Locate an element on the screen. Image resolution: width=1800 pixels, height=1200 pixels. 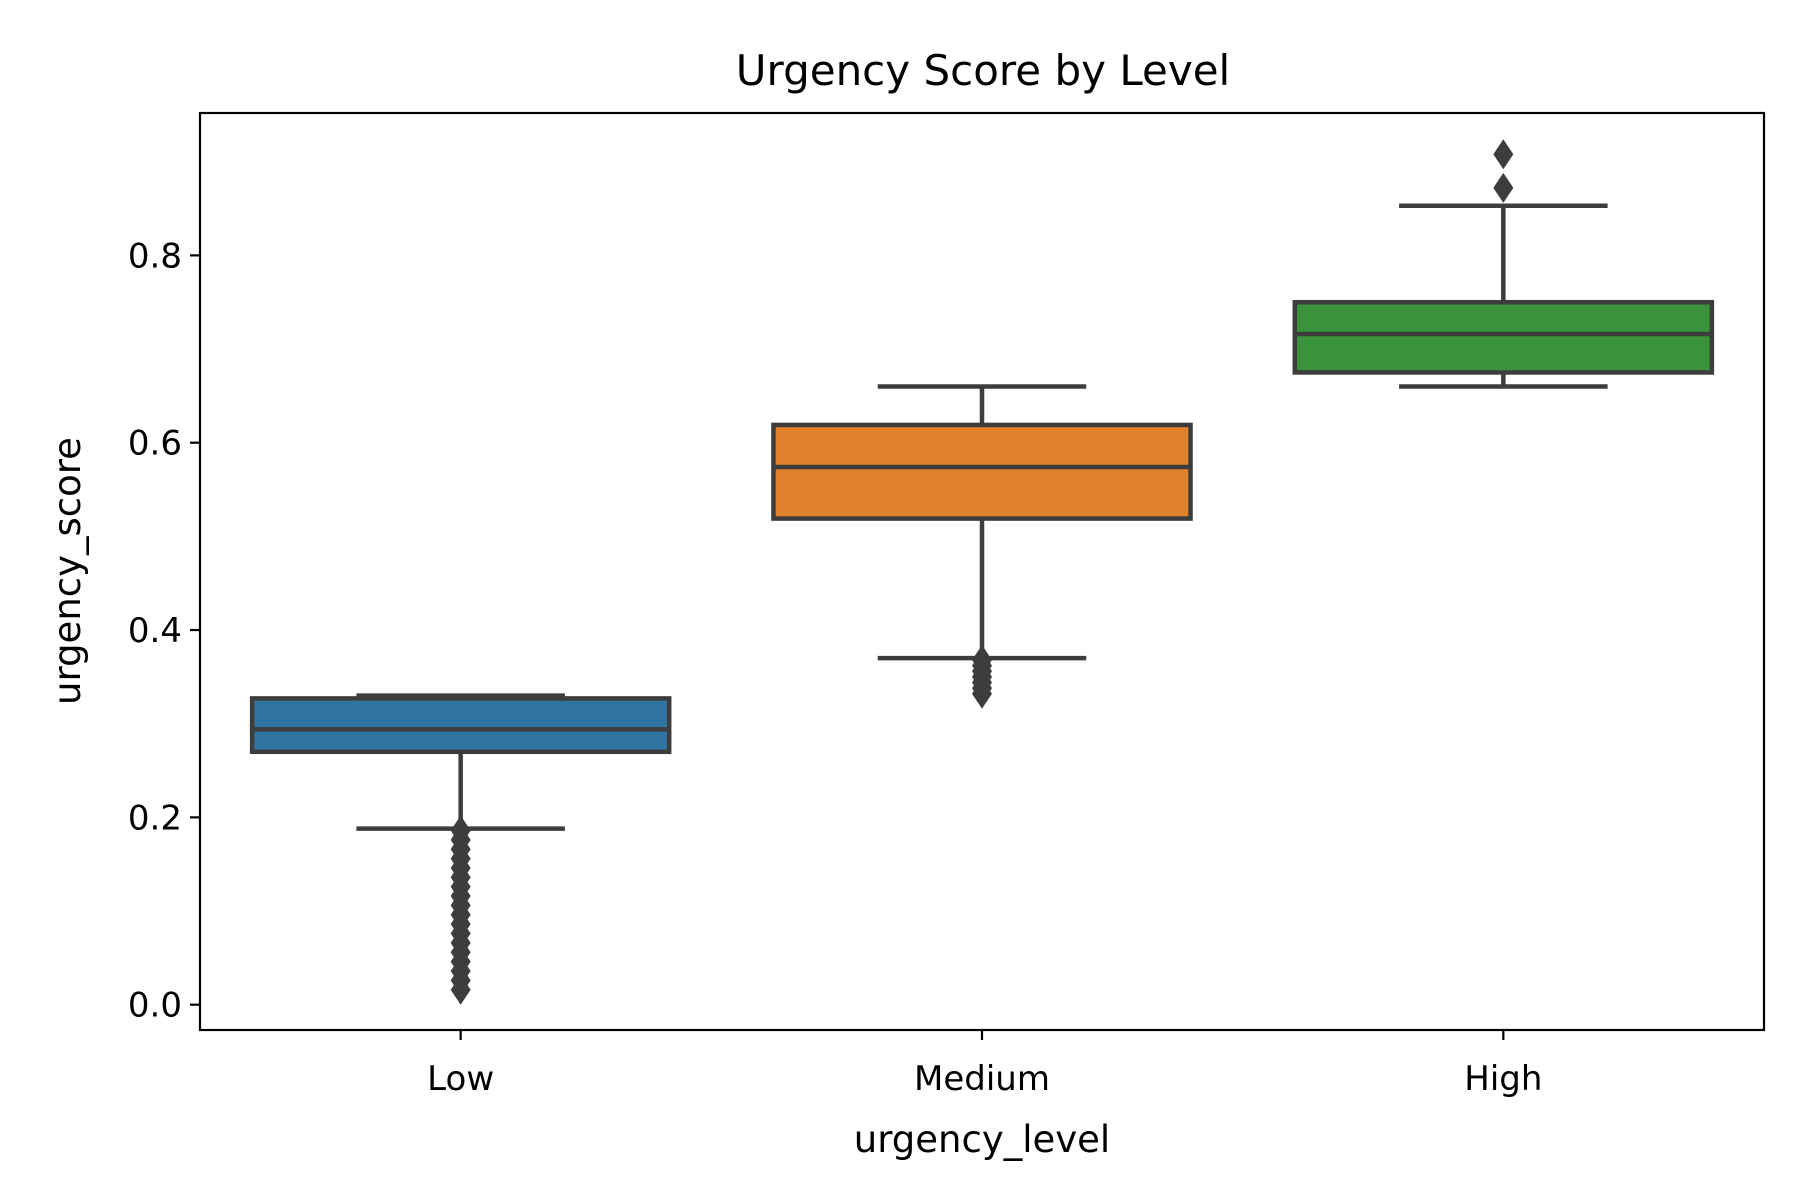
x-axis: Low Medium High is located at coordinates (984, 1064).